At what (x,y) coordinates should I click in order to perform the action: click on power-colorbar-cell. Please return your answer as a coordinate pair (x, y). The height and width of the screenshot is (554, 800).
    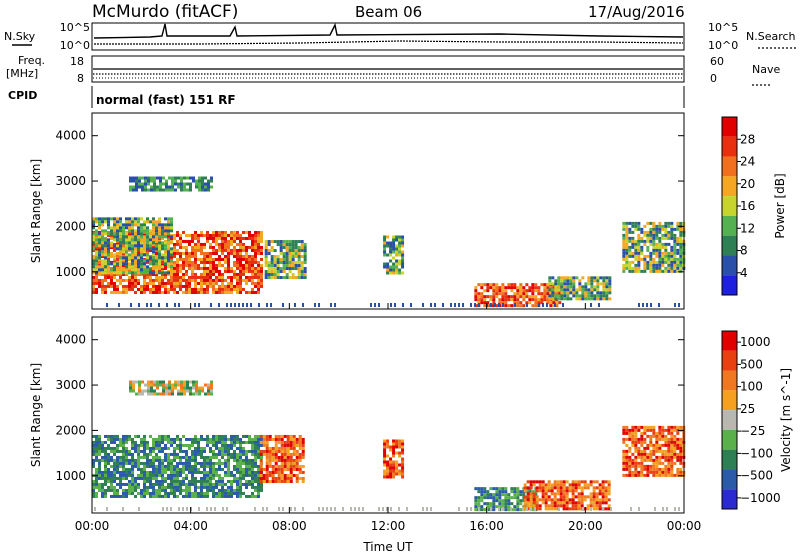
    Looking at the image, I should click on (729, 186).